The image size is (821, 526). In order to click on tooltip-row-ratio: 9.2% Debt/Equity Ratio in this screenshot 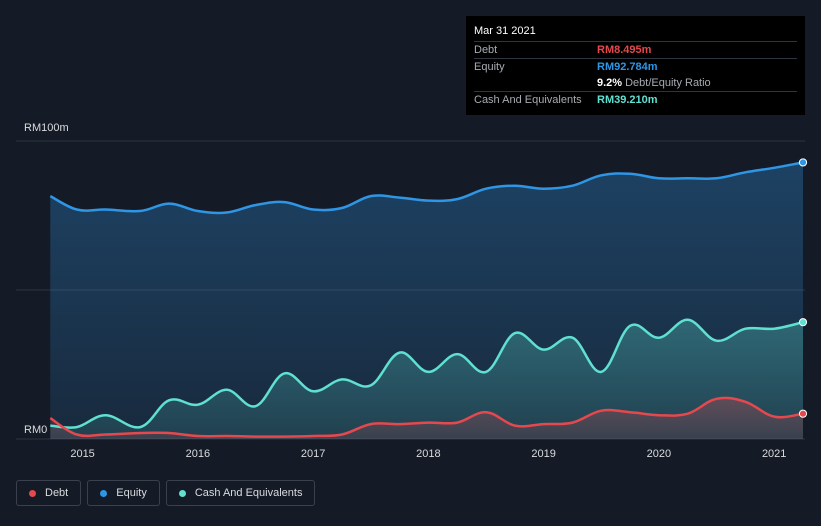, I will do `click(635, 83)`.